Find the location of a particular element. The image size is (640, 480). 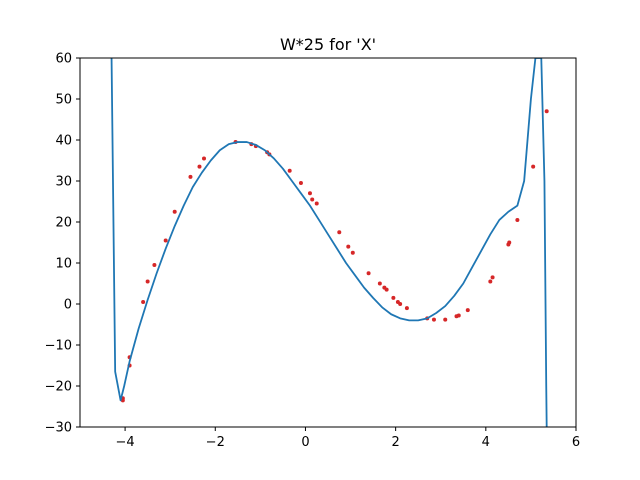

chart-title: W*25 for 'X' is located at coordinates (328, 44).